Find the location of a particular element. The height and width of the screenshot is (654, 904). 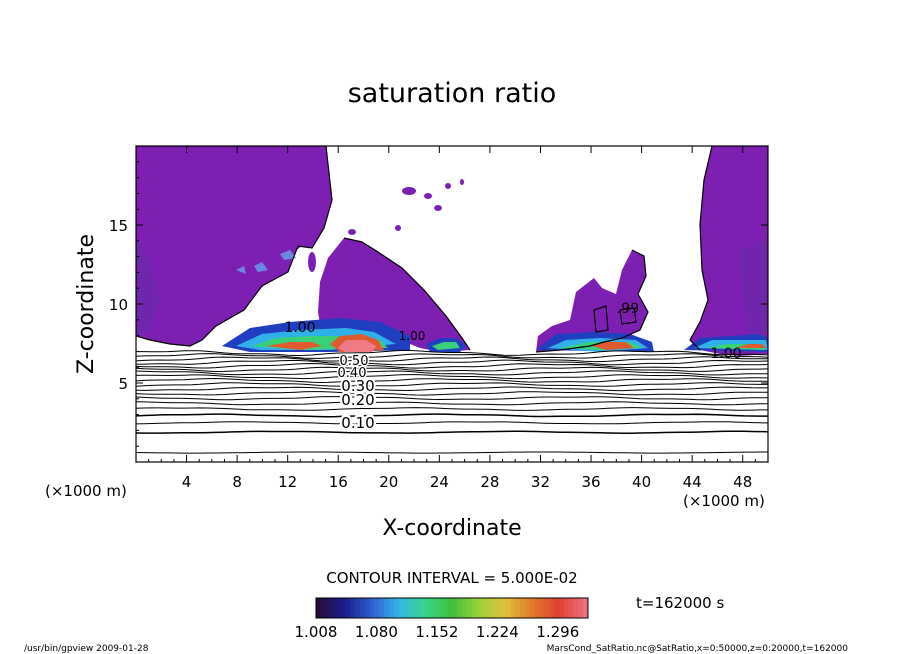

low-saturation-contours is located at coordinates (452, 401).